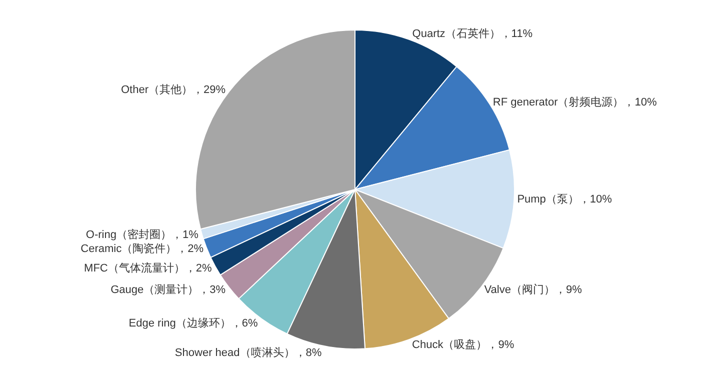  I want to click on slice-label: Shower head（喷淋头），8%, so click(248, 352).